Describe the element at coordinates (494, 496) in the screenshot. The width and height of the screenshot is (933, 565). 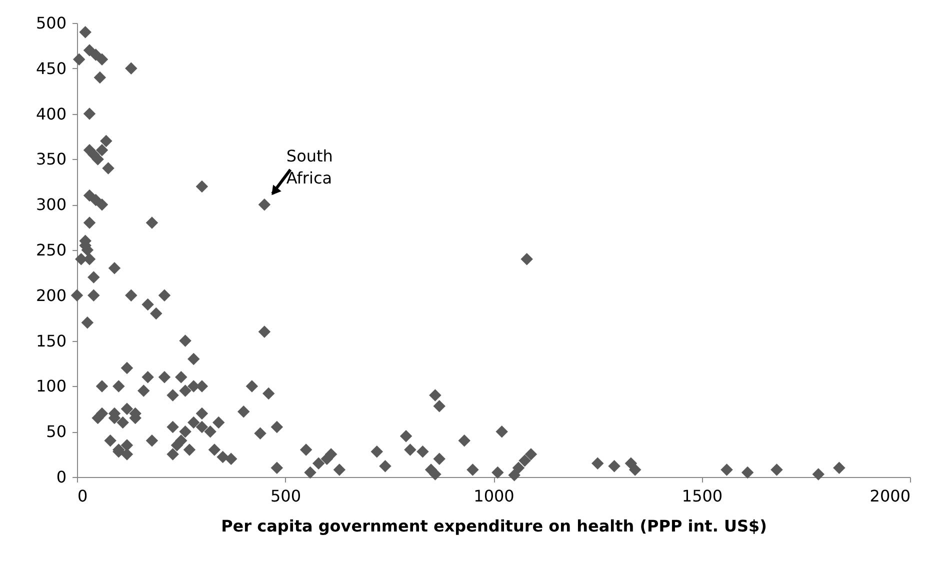
I see `x-tick-label: 1000` at that location.